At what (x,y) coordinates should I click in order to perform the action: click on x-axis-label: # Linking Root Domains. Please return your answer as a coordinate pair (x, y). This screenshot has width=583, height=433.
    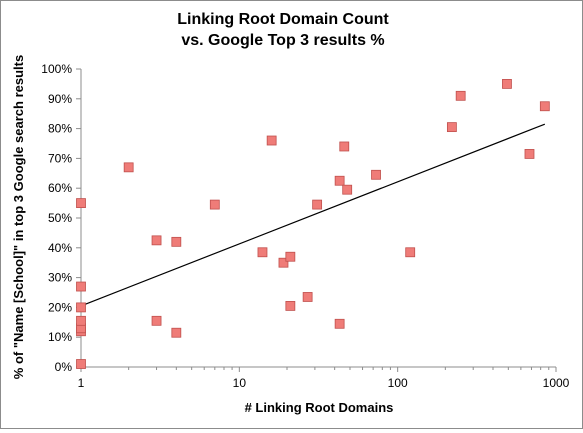
    Looking at the image, I should click on (319, 407).